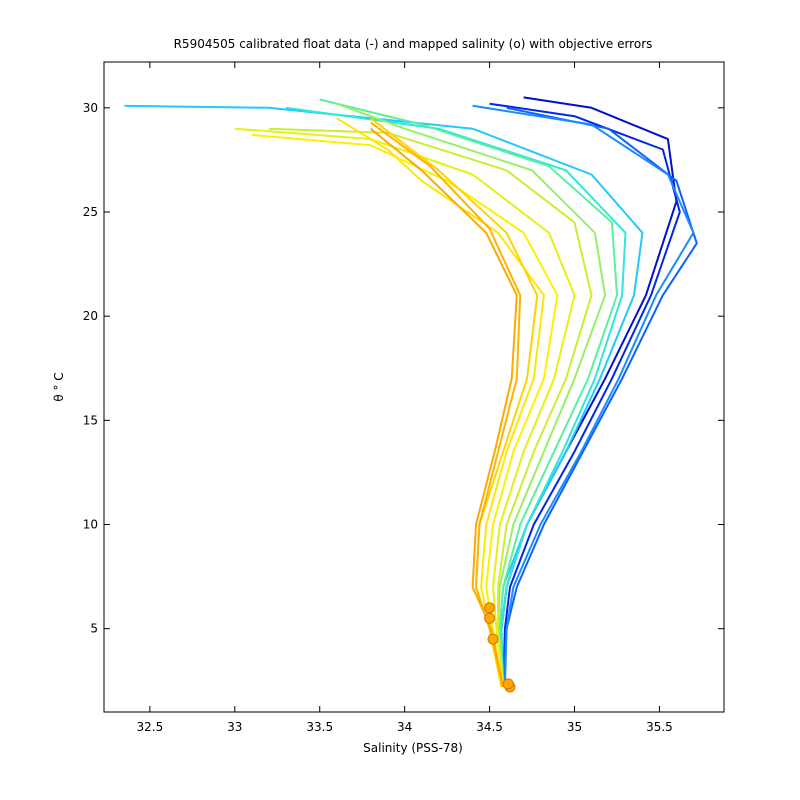 This screenshot has width=800, height=800. Describe the element at coordinates (659, 727) in the screenshot. I see `x-tick-label: 35.5` at that location.